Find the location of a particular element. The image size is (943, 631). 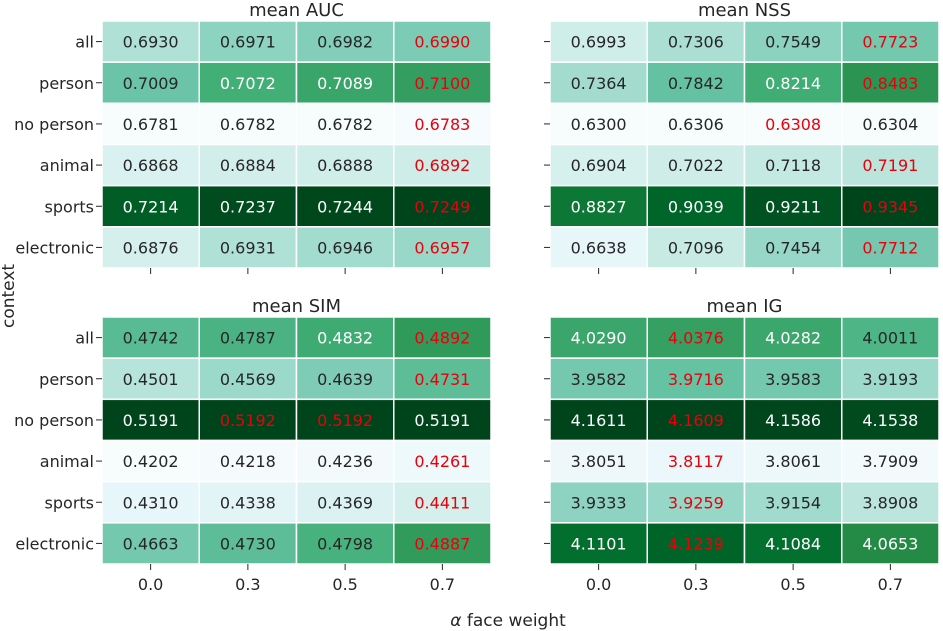

y-tick-label: animal is located at coordinates (67, 461).